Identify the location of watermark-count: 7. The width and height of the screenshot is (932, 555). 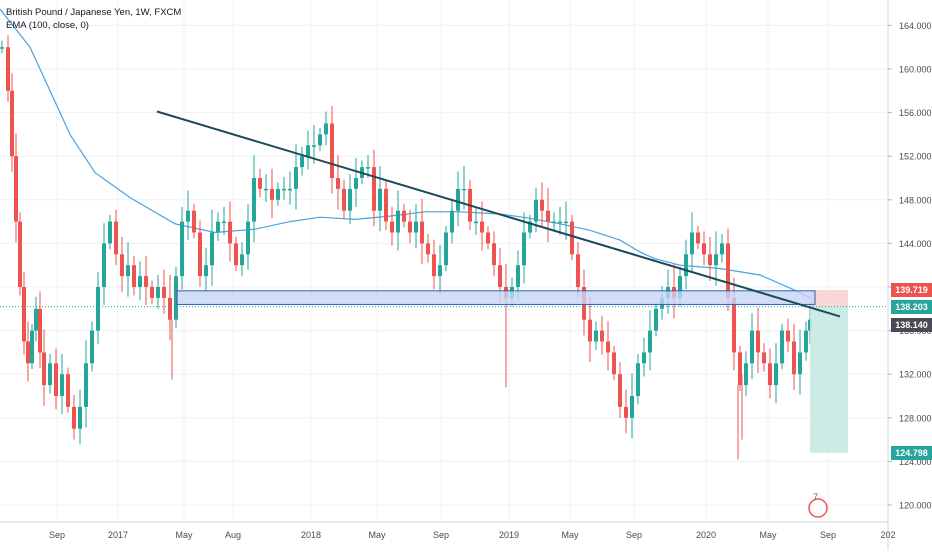
(815, 497).